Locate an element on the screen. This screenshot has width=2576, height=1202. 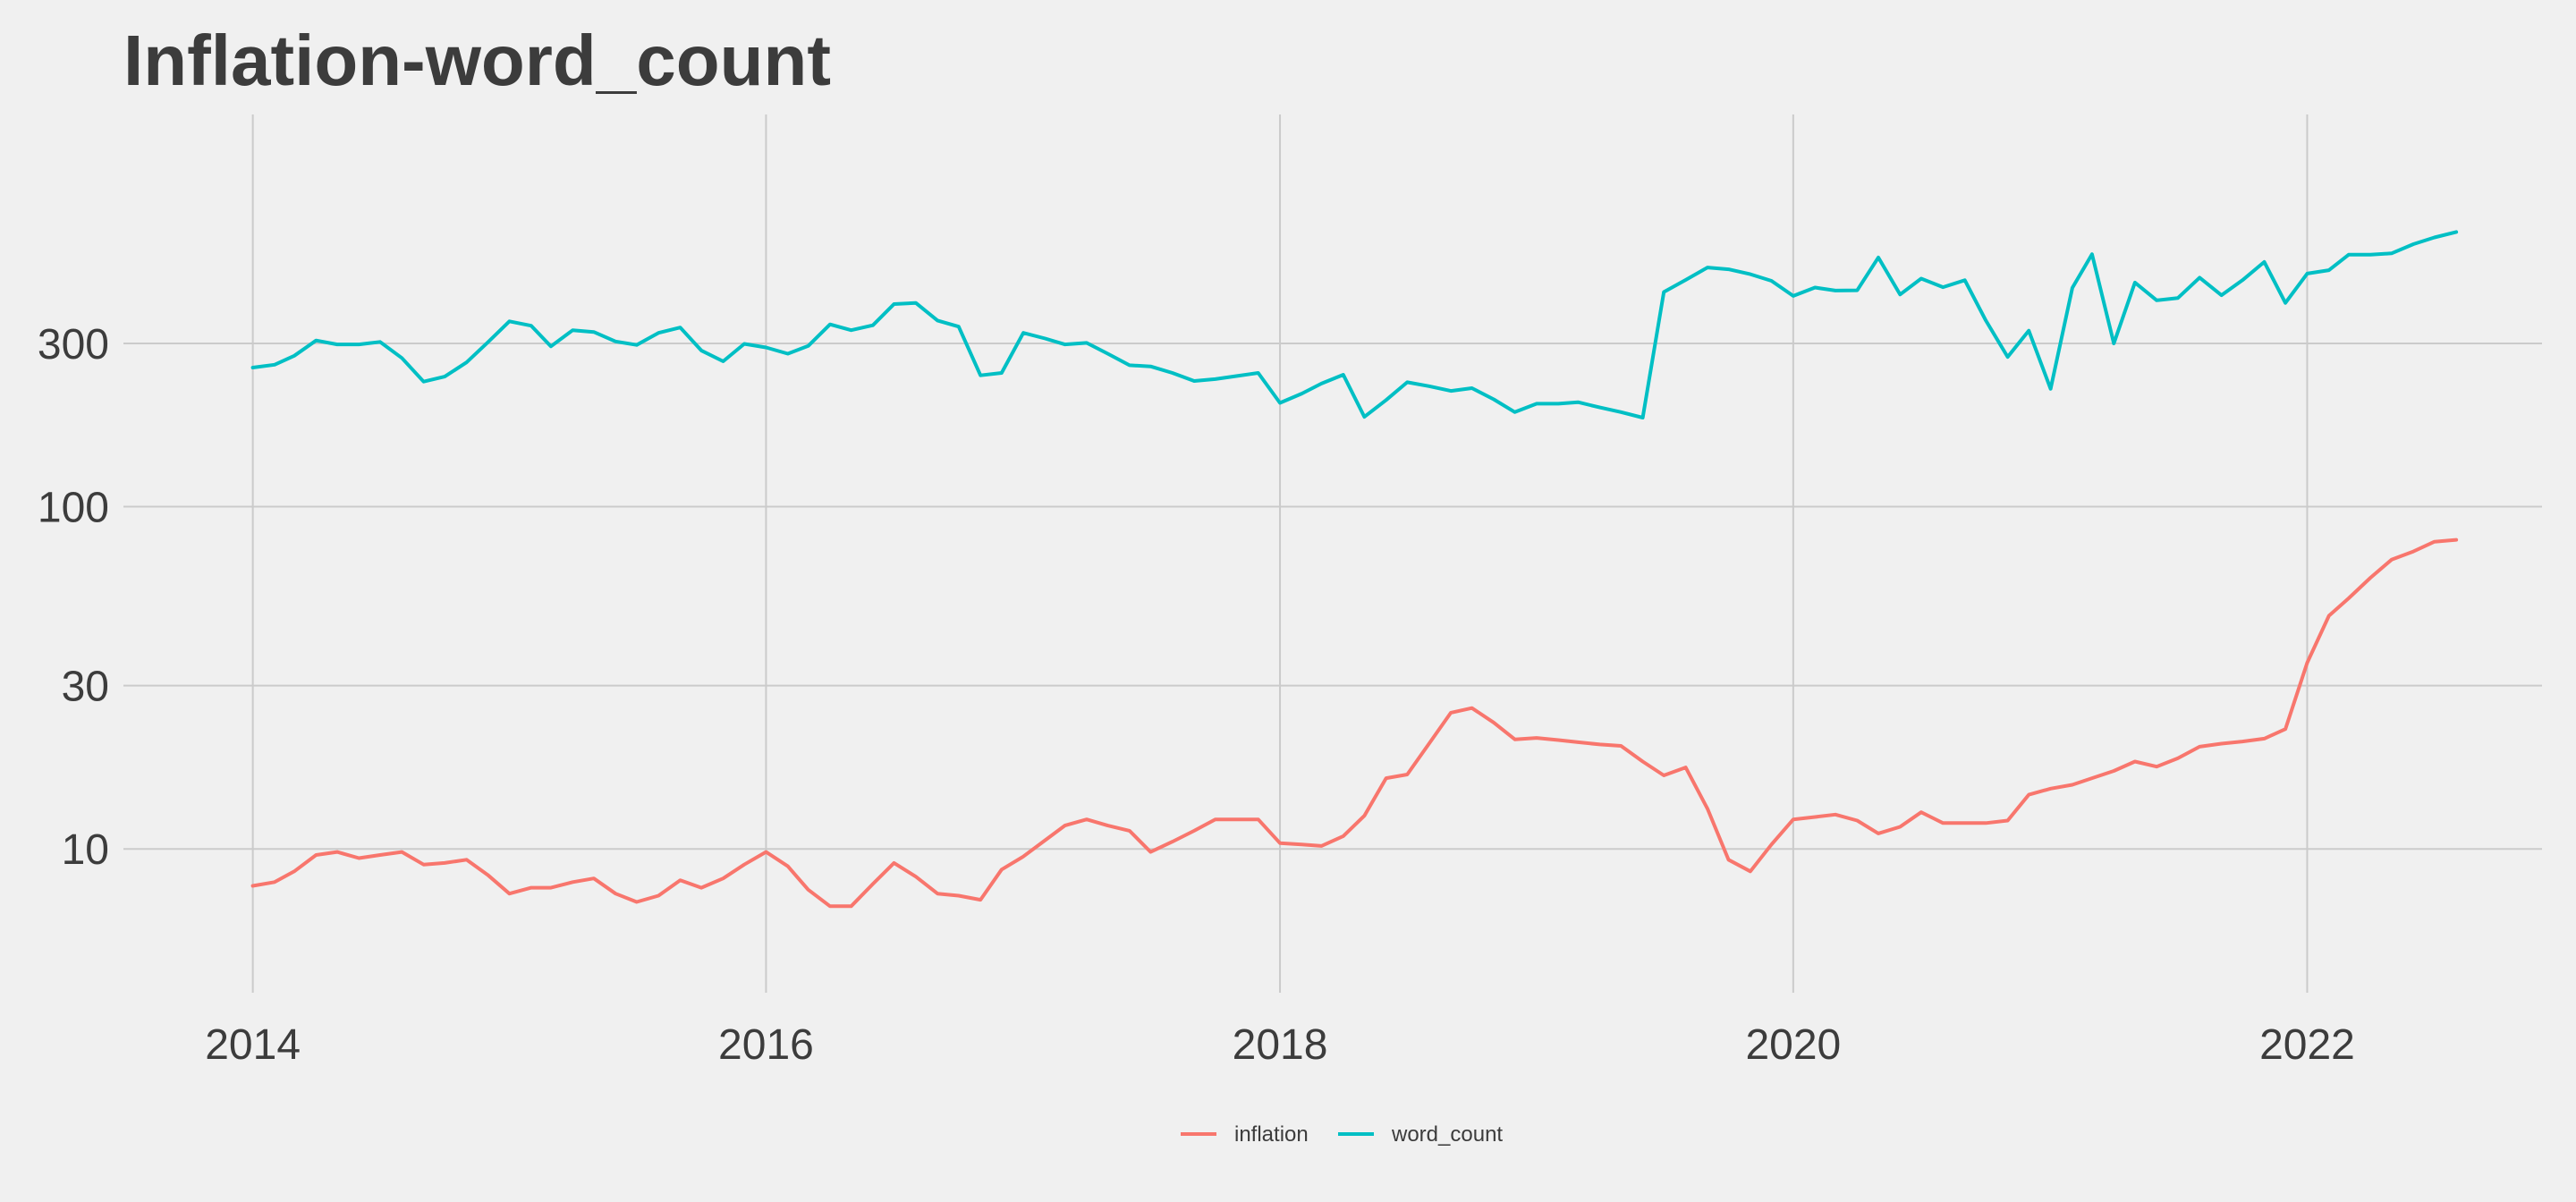
legend-label-inflation: inflation is located at coordinates (1271, 1134).